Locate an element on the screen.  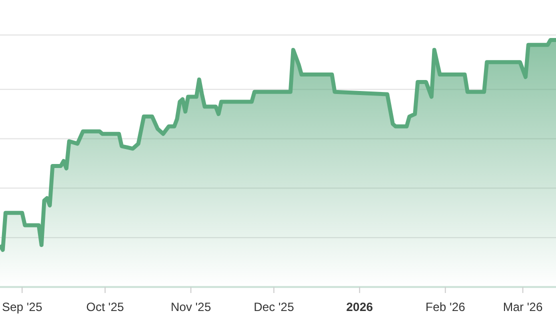
x-tick-label: Dec '25 is located at coordinates (274, 307).